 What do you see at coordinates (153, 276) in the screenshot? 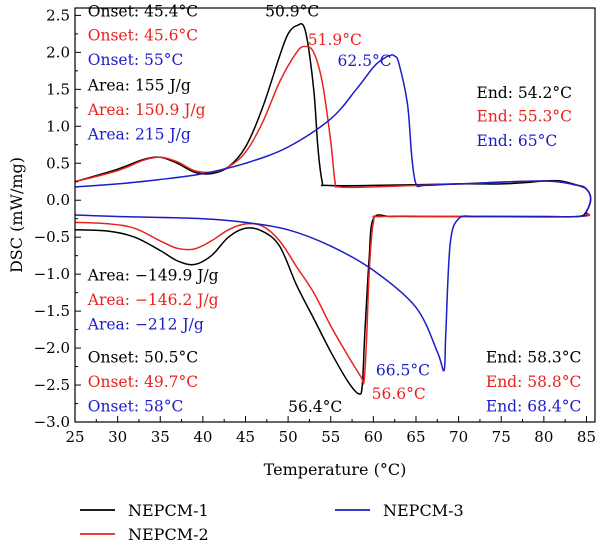
I see `annotation: Area: −149.9 J/g` at bounding box center [153, 276].